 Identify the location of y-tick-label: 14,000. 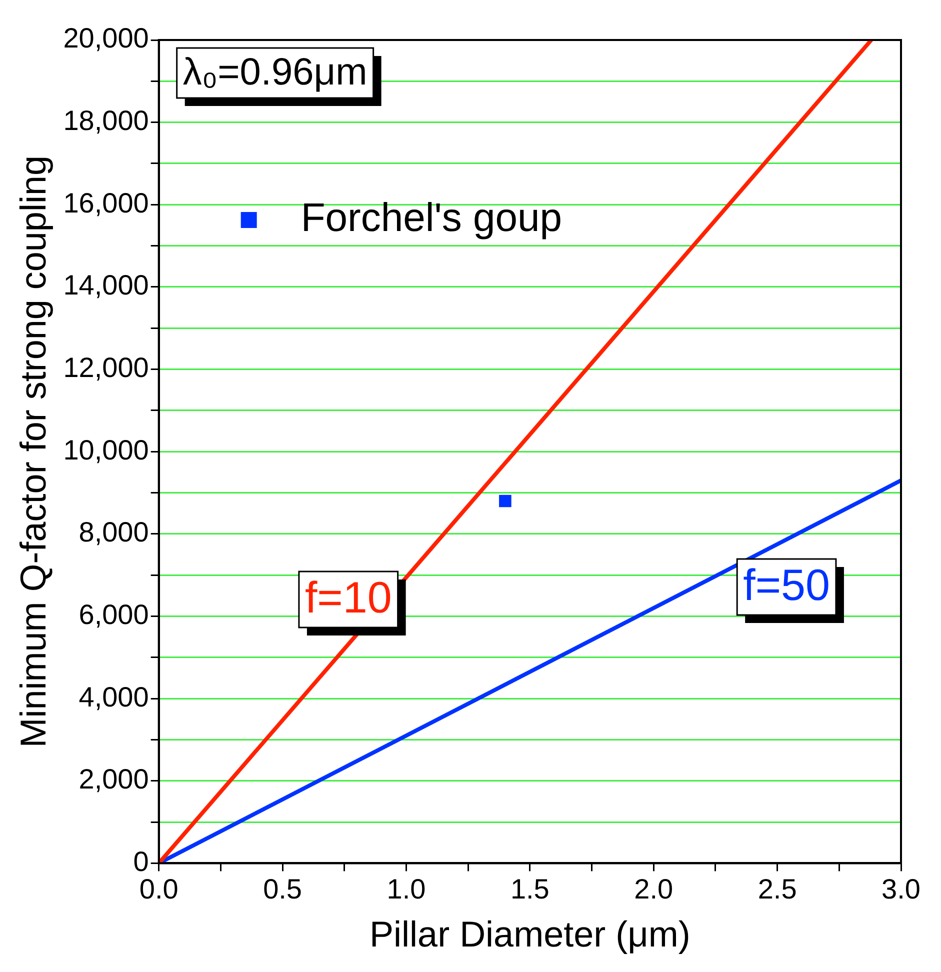
(106, 285).